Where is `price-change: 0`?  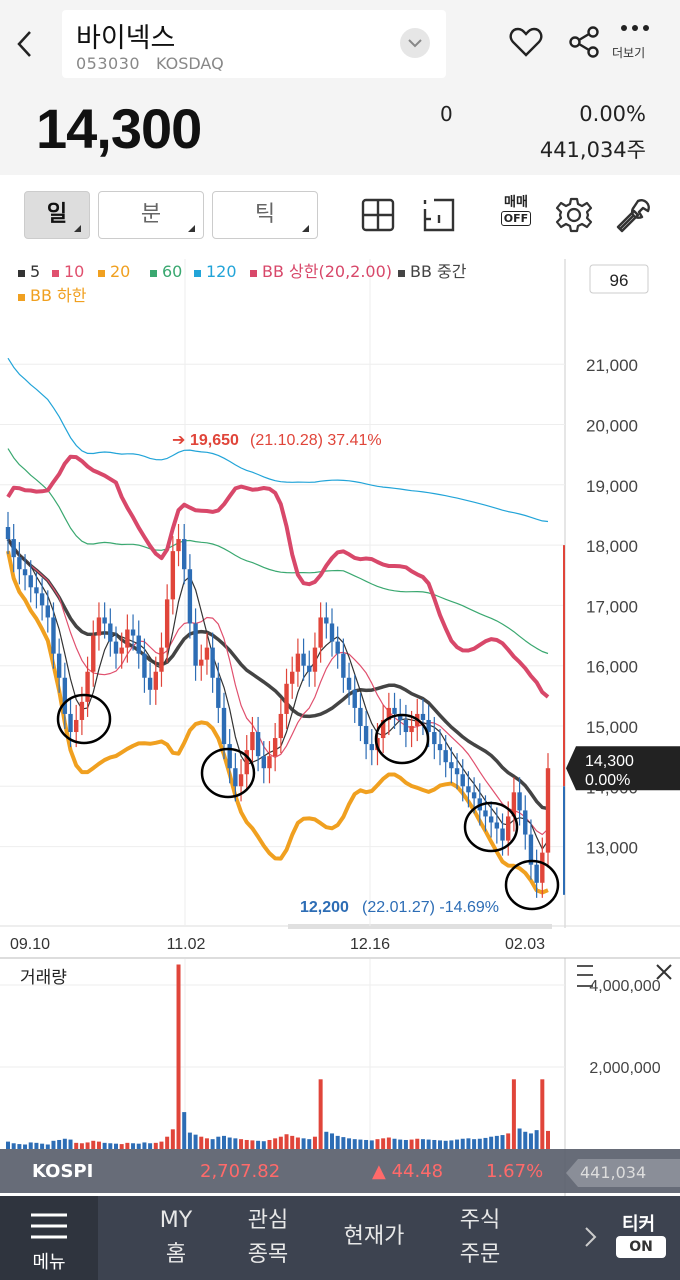
price-change: 0 is located at coordinates (446, 114).